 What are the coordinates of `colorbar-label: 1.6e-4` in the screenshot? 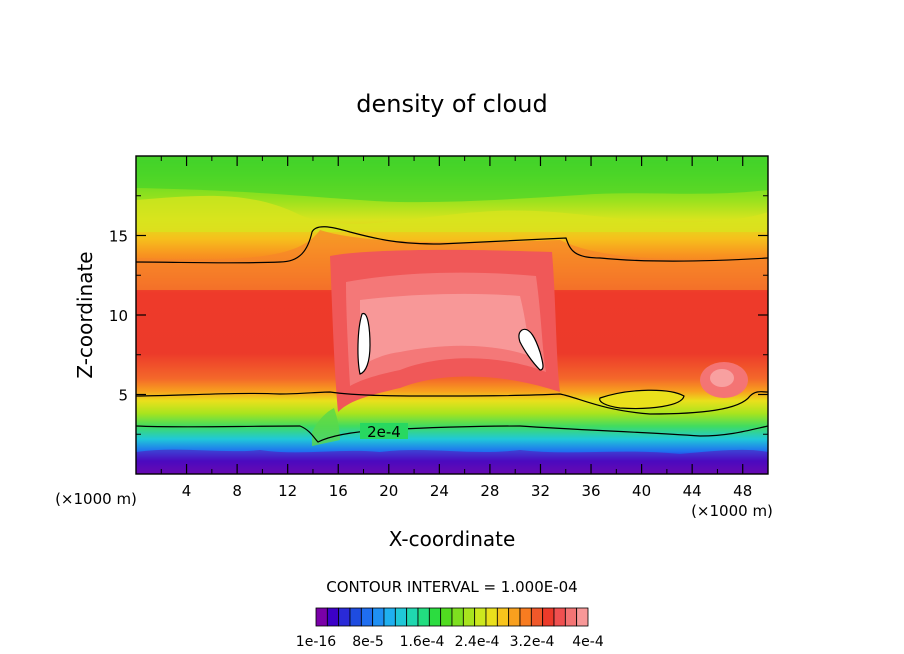 It's located at (422, 642).